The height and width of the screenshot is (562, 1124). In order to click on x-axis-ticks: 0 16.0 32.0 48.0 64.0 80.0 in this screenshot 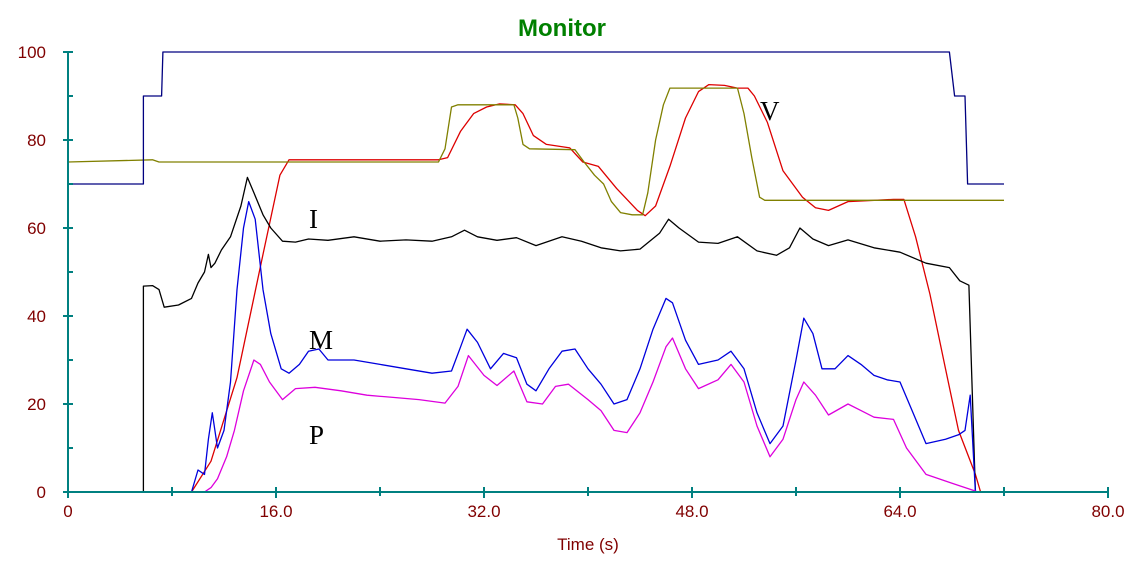, I will do `click(593, 504)`.